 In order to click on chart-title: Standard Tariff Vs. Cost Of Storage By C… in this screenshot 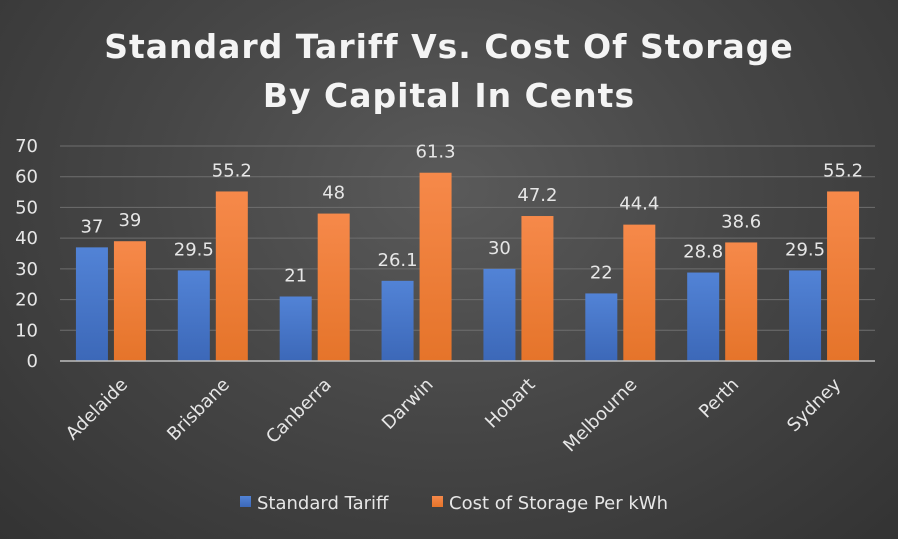, I will do `click(449, 71)`.